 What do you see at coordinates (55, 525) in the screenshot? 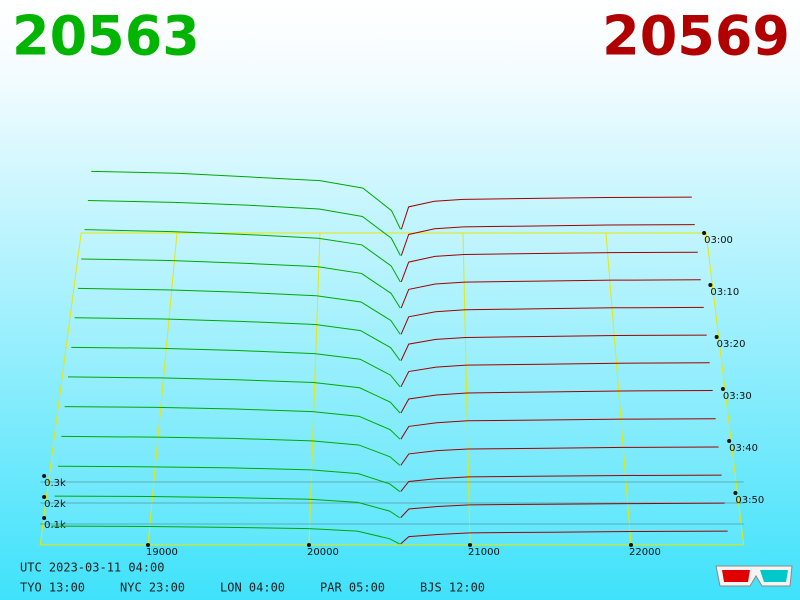
I see `volume-tick-label: 0.1k` at bounding box center [55, 525].